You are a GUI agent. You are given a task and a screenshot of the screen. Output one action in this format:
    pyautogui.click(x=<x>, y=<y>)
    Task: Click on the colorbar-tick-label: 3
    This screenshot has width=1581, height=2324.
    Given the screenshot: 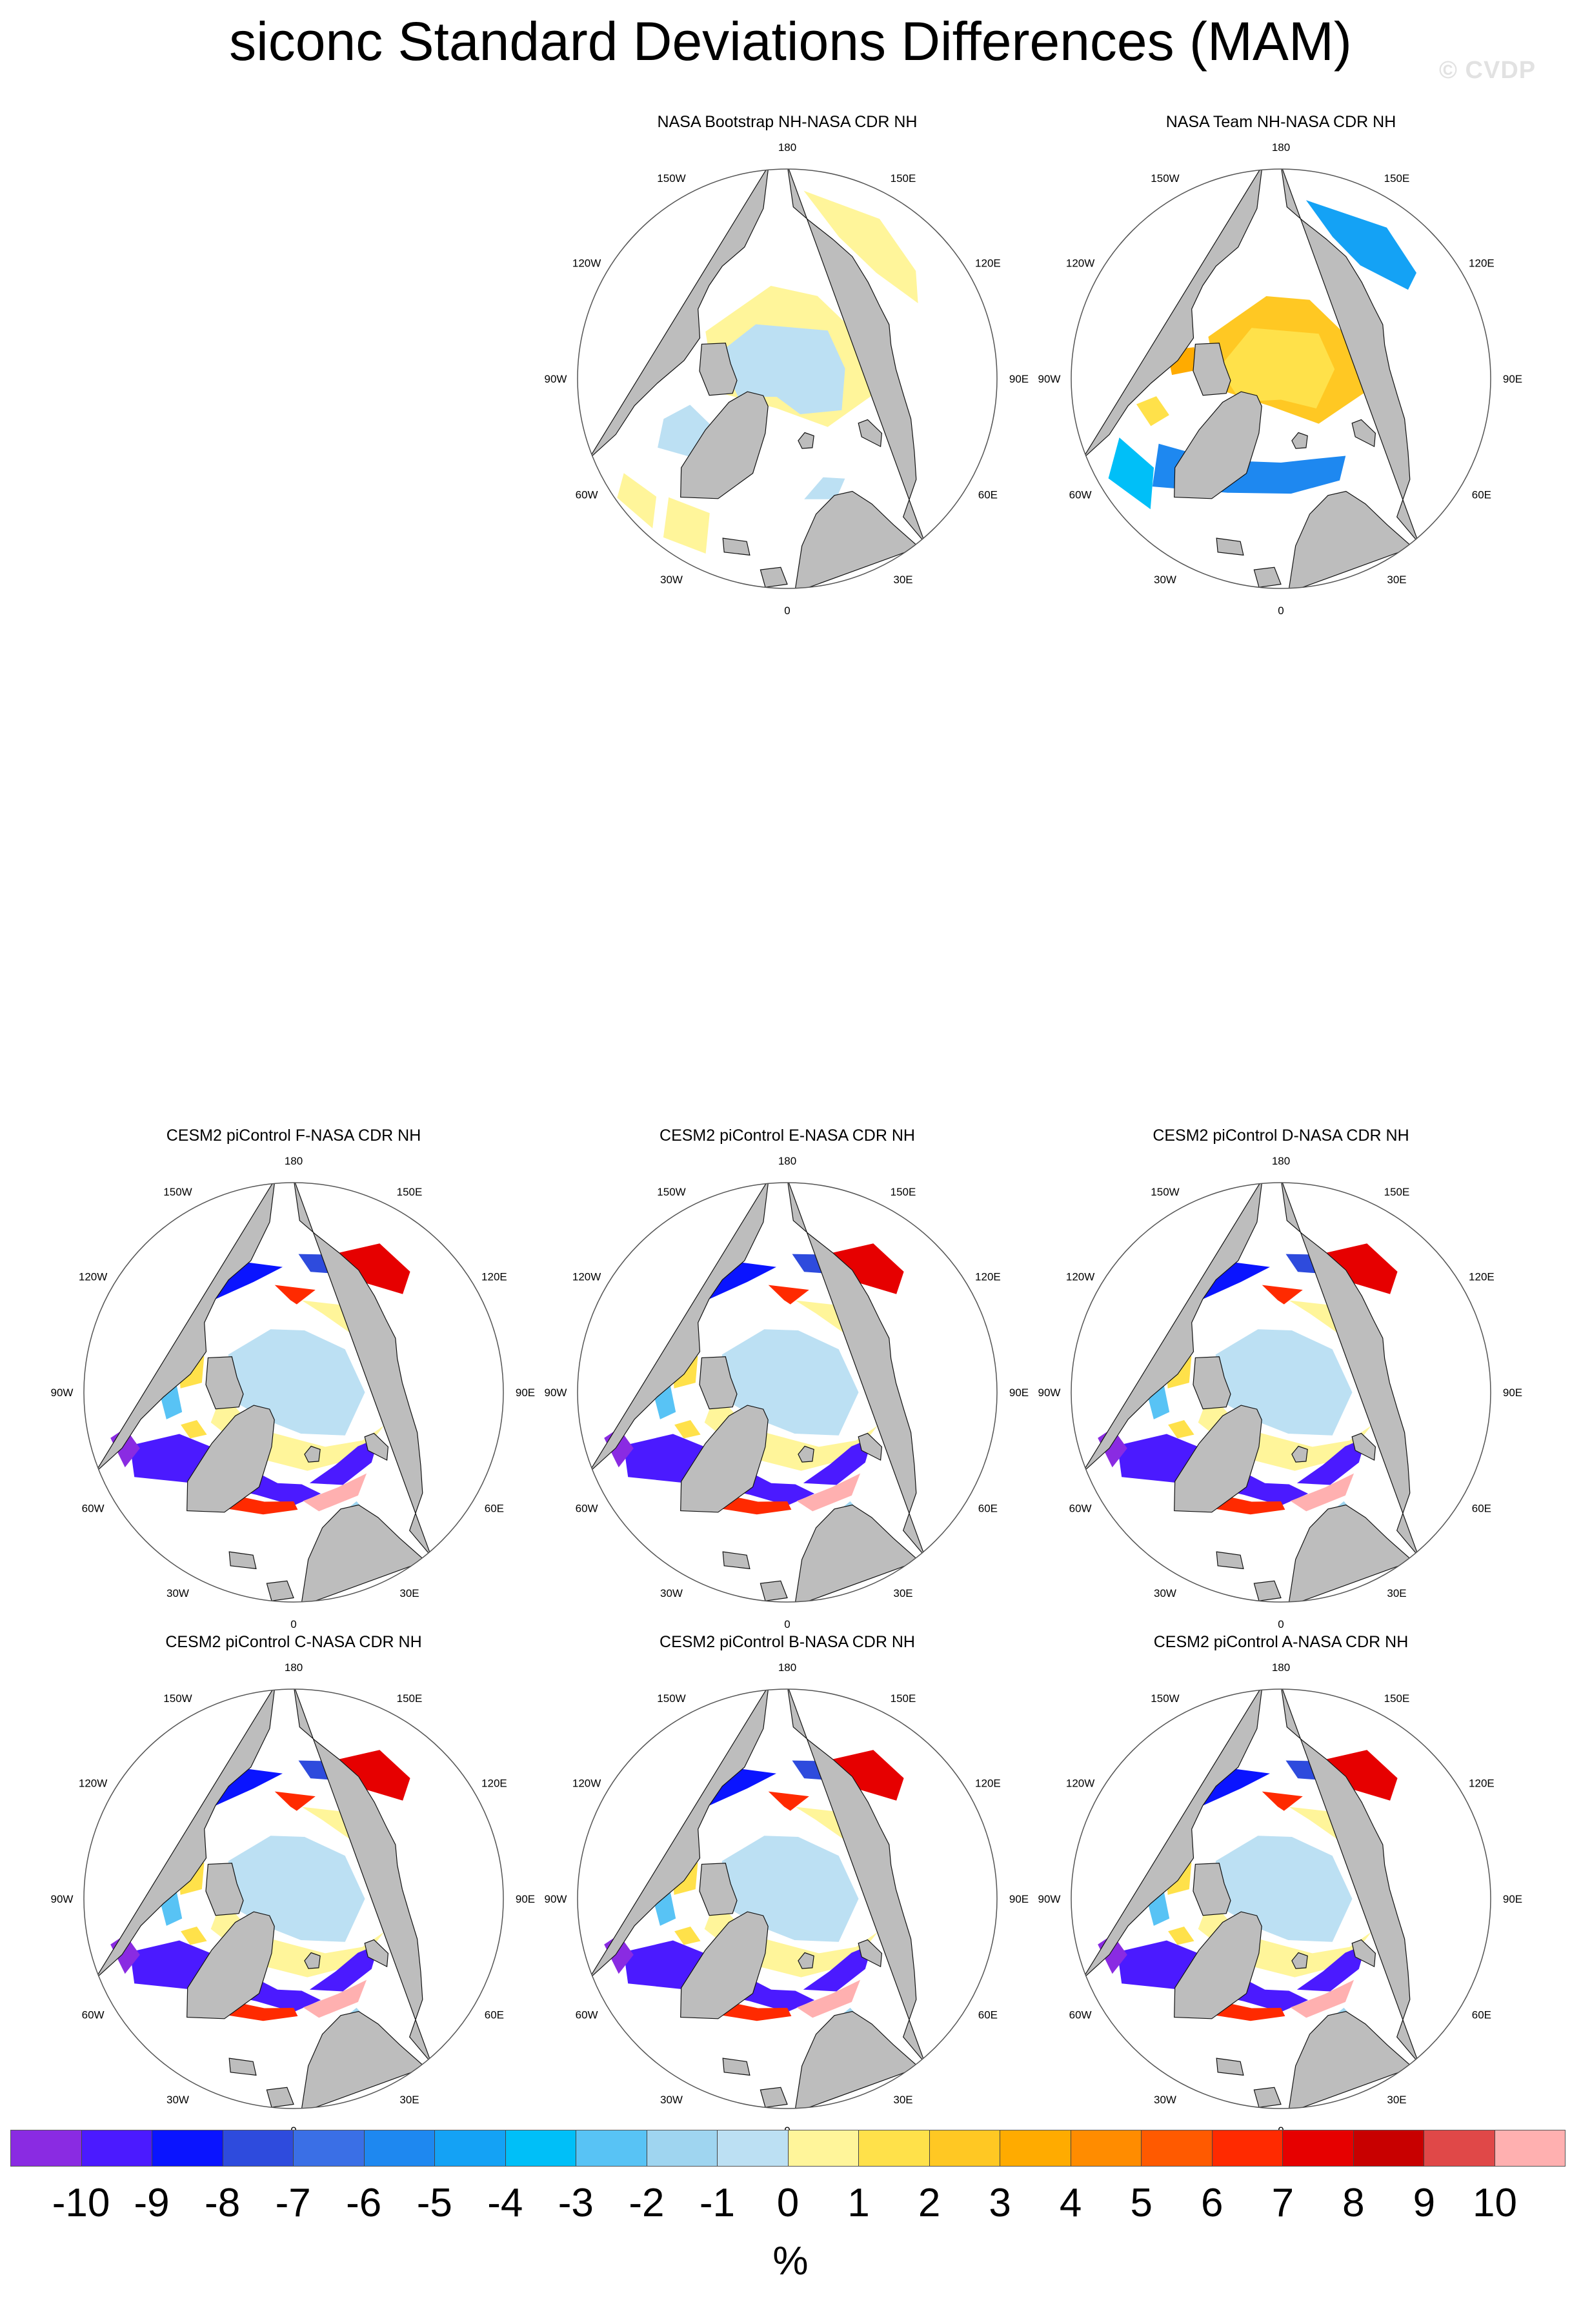 What is the action you would take?
    pyautogui.click(x=1000, y=2203)
    